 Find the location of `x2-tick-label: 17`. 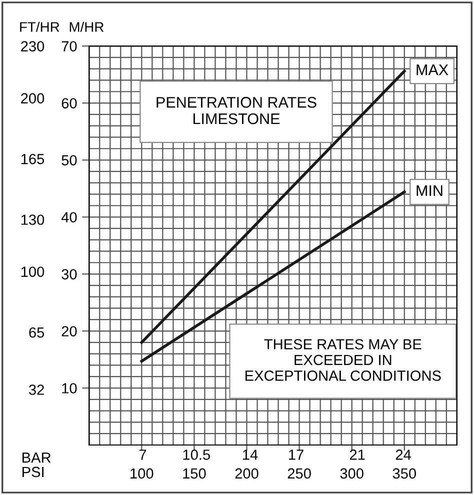

x2-tick-label: 17 is located at coordinates (296, 455).